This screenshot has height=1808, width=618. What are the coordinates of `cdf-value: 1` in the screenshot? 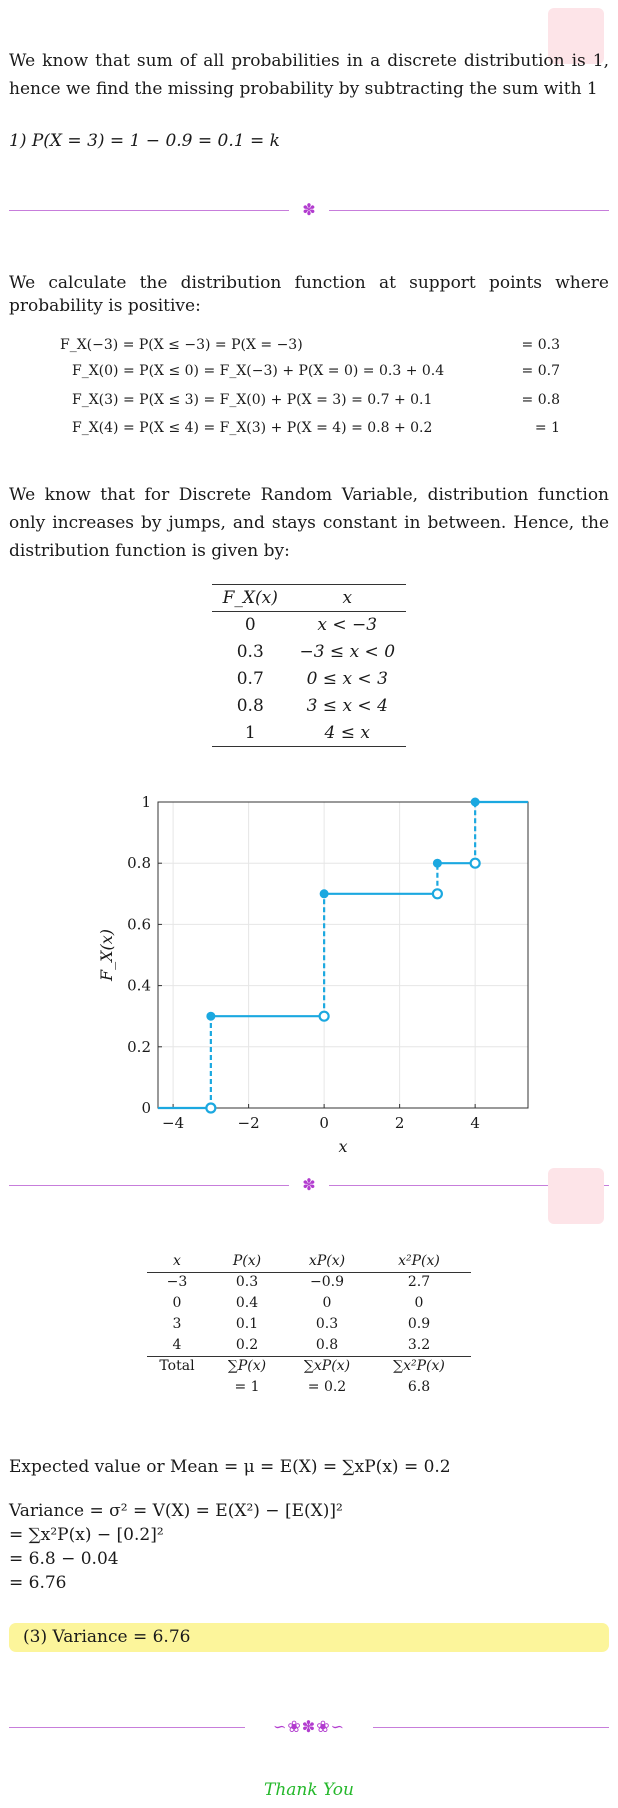 It's located at (250, 733).